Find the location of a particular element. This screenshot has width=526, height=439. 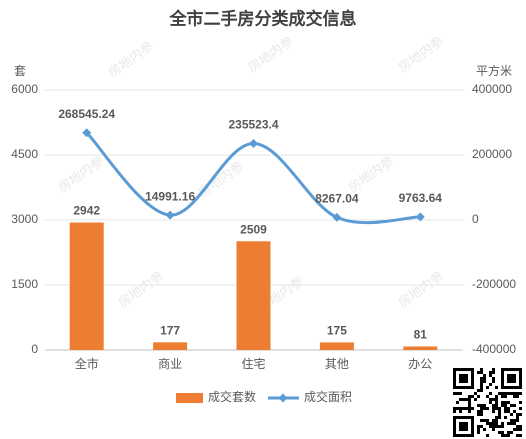

y-tick-label: 1500 is located at coordinates (24, 284).